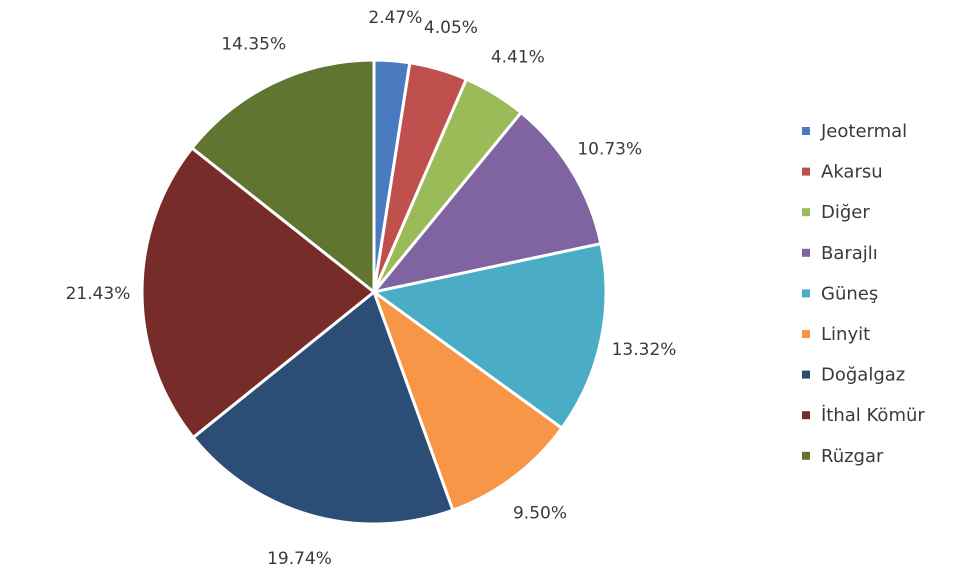  Describe the element at coordinates (451, 28) in the screenshot. I see `data-label-akarsu: 4.05%` at that location.